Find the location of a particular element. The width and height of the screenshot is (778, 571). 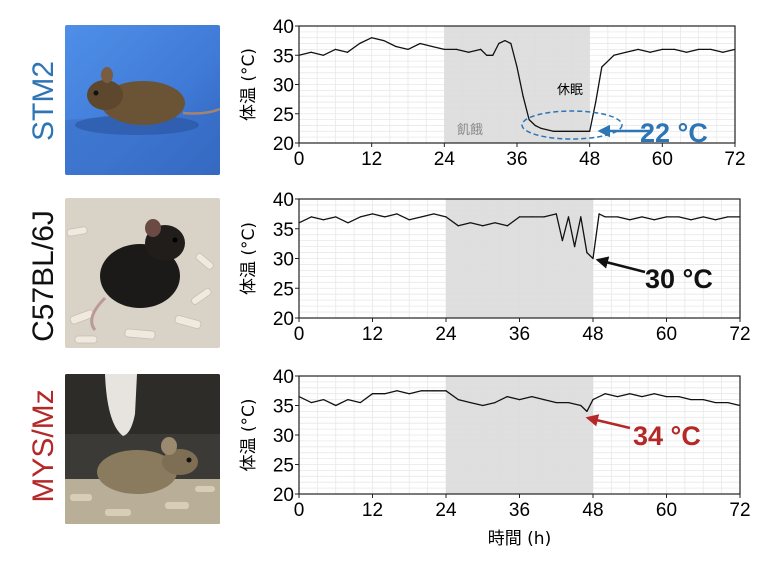

fasting-label: 飢餓 is located at coordinates (470, 130).